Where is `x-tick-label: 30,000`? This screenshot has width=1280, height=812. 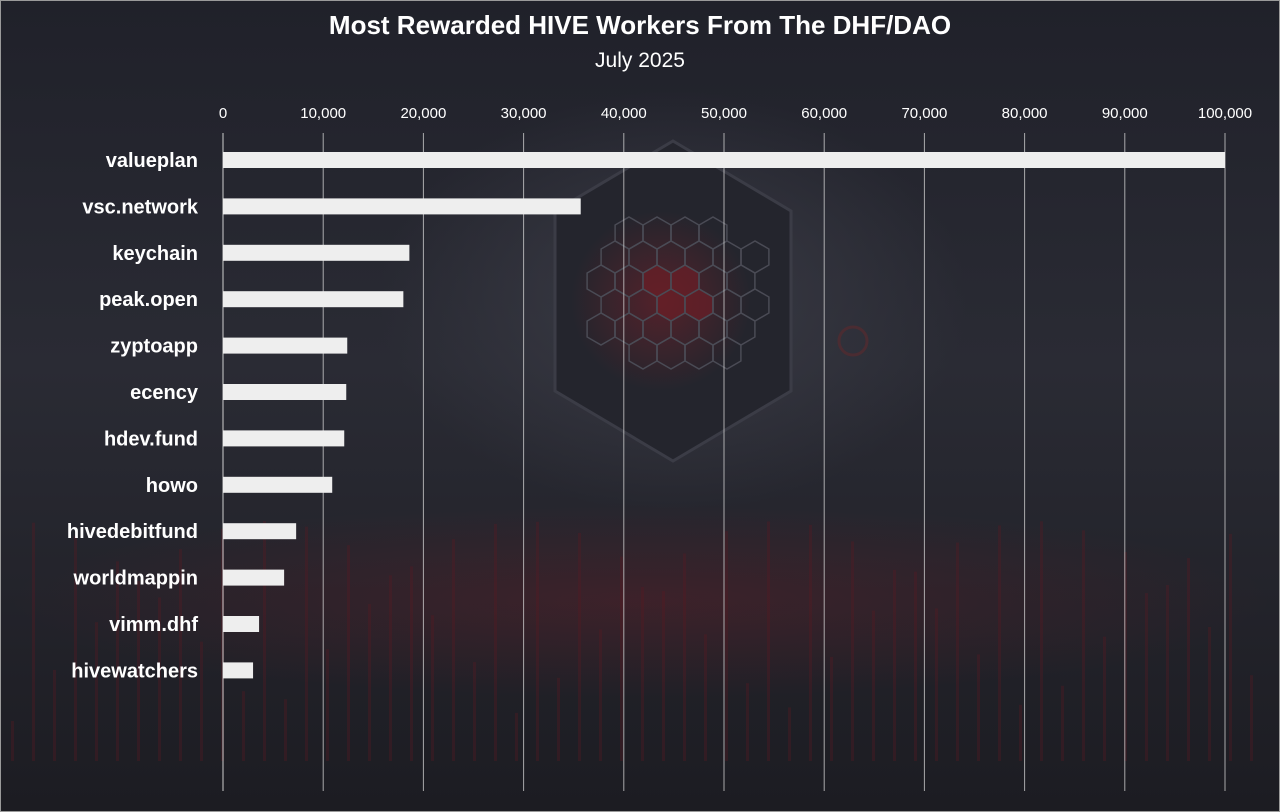
x-tick-label: 30,000 is located at coordinates (524, 113).